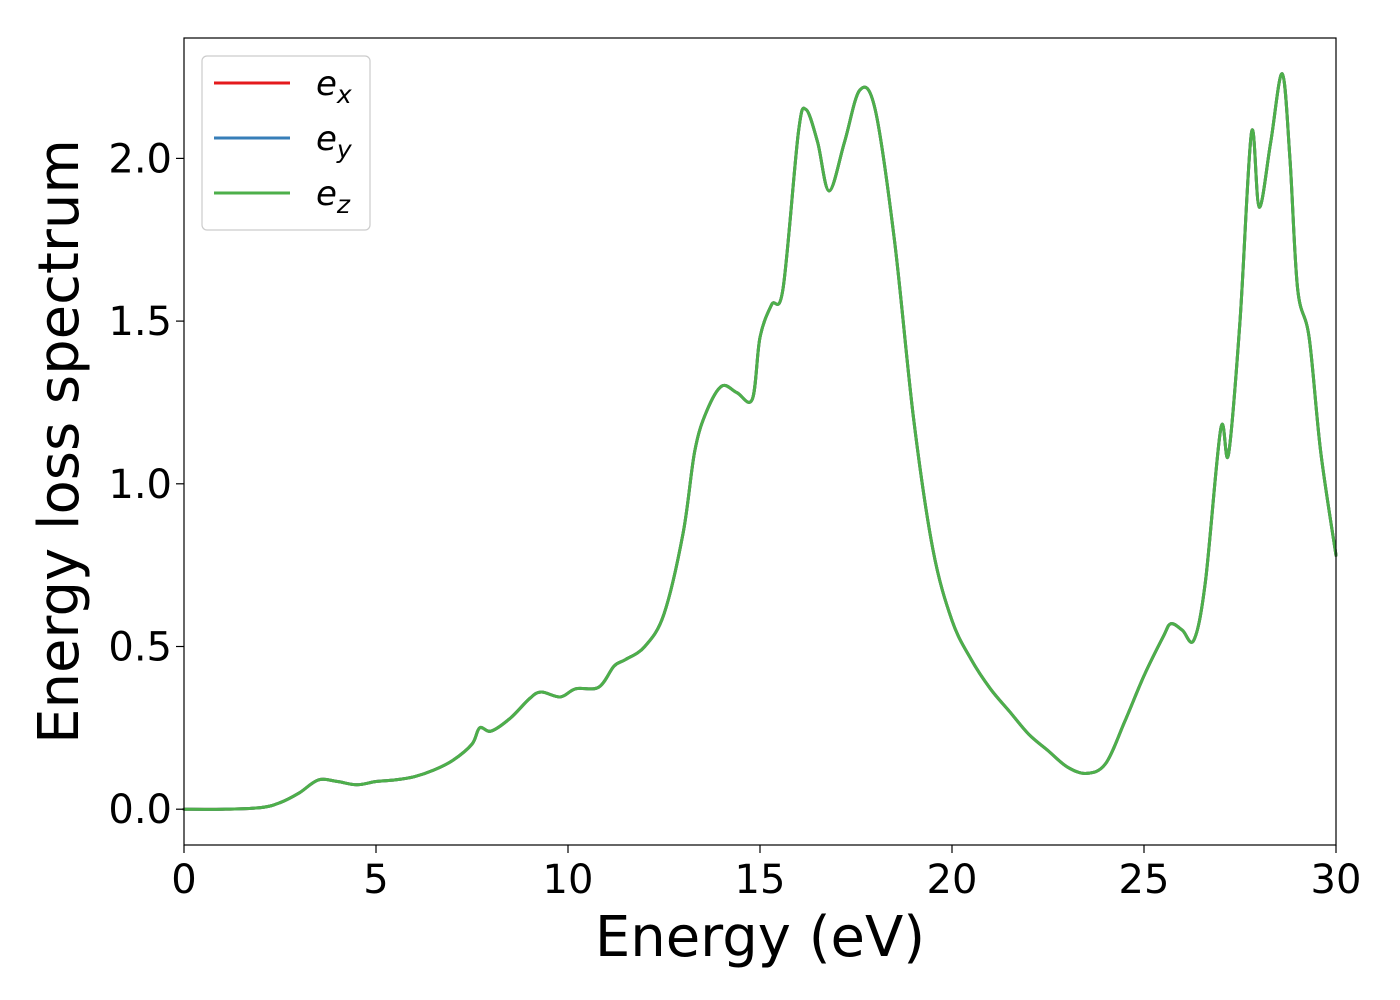  Describe the element at coordinates (1336, 880) in the screenshot. I see `x-tick-label: 30` at that location.